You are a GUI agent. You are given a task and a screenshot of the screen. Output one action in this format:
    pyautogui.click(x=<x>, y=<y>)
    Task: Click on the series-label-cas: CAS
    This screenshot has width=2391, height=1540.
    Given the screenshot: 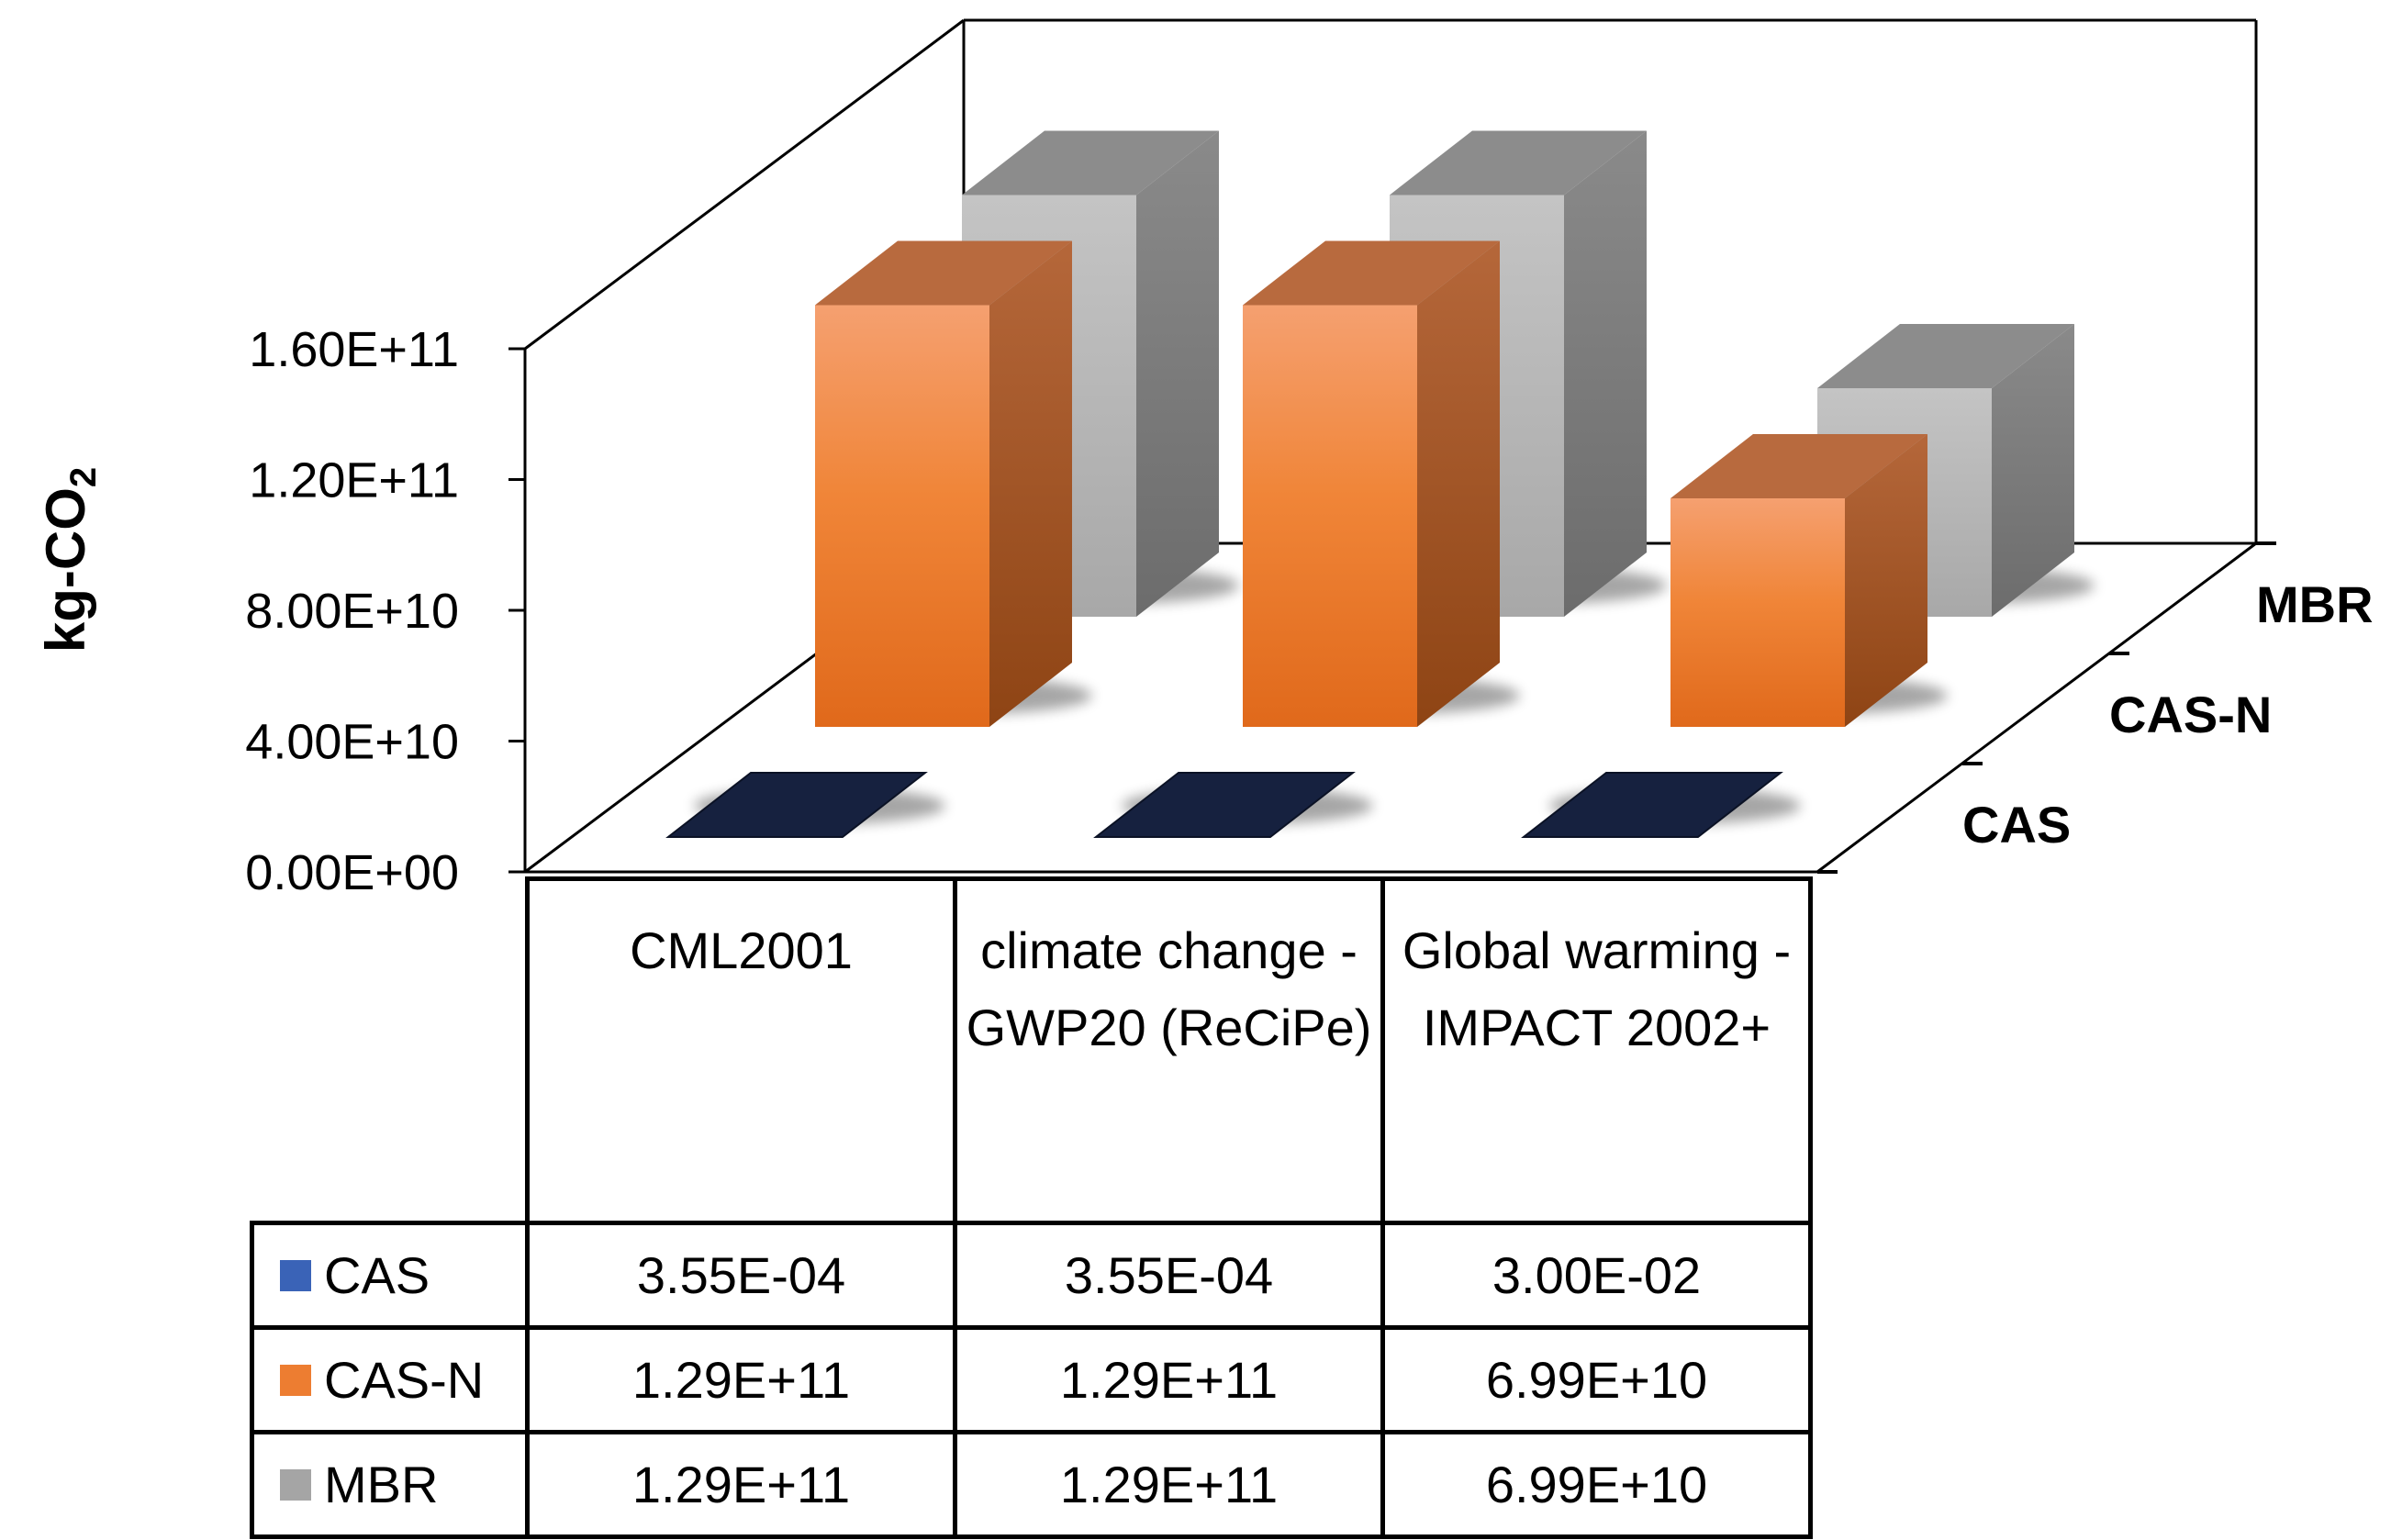 What is the action you would take?
    pyautogui.click(x=390, y=1275)
    